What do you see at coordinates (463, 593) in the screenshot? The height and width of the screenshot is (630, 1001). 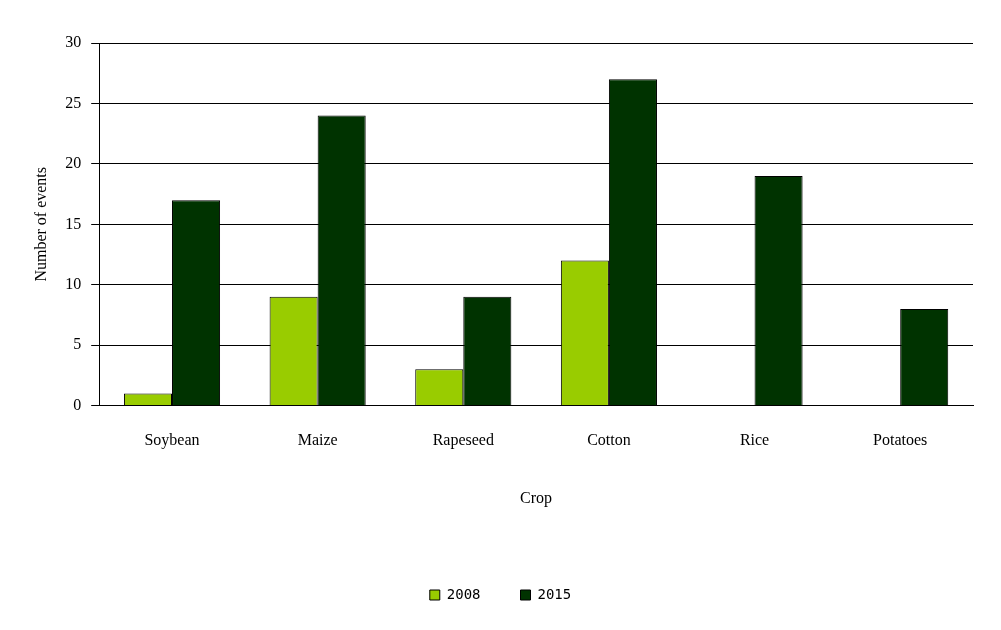 I see `legend-label: 2008` at bounding box center [463, 593].